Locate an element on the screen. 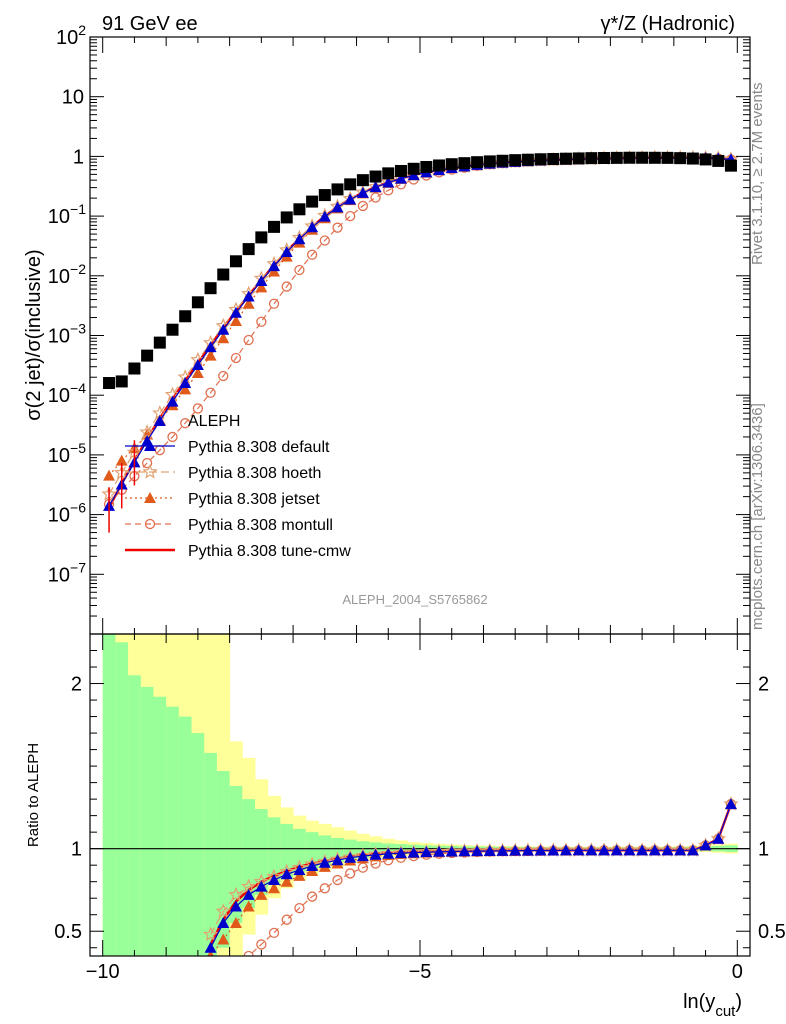 The image size is (786, 1024). main-y-tick-label: 10⁻⁴ is located at coordinates (67, 393).